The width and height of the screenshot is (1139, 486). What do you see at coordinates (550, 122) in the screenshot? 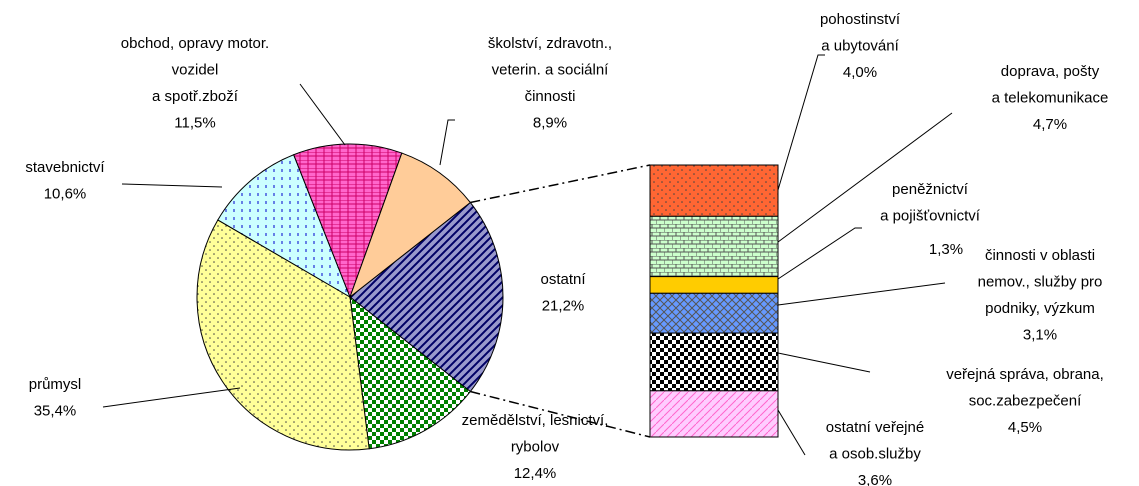
I see `value-label: 8,9%` at bounding box center [550, 122].